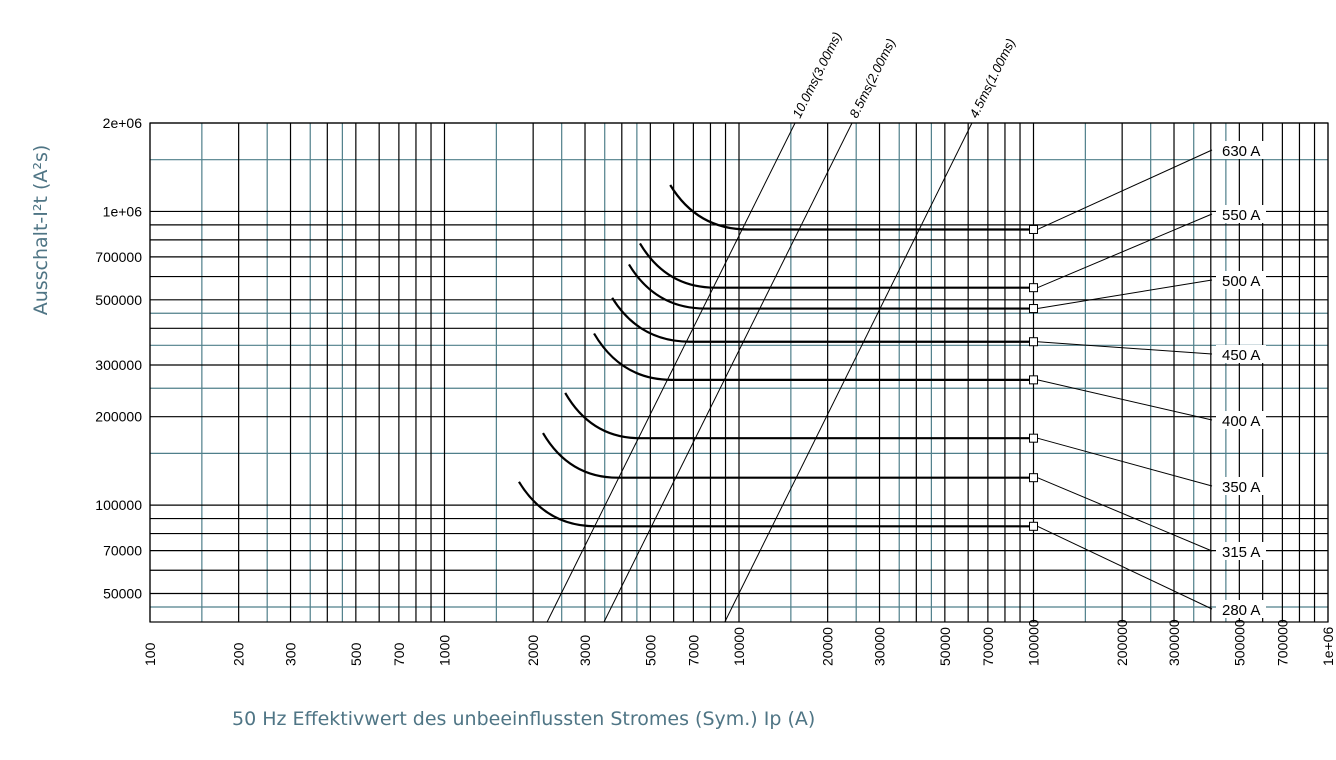  I want to click on x-tick-label: 1000, so click(445, 650).